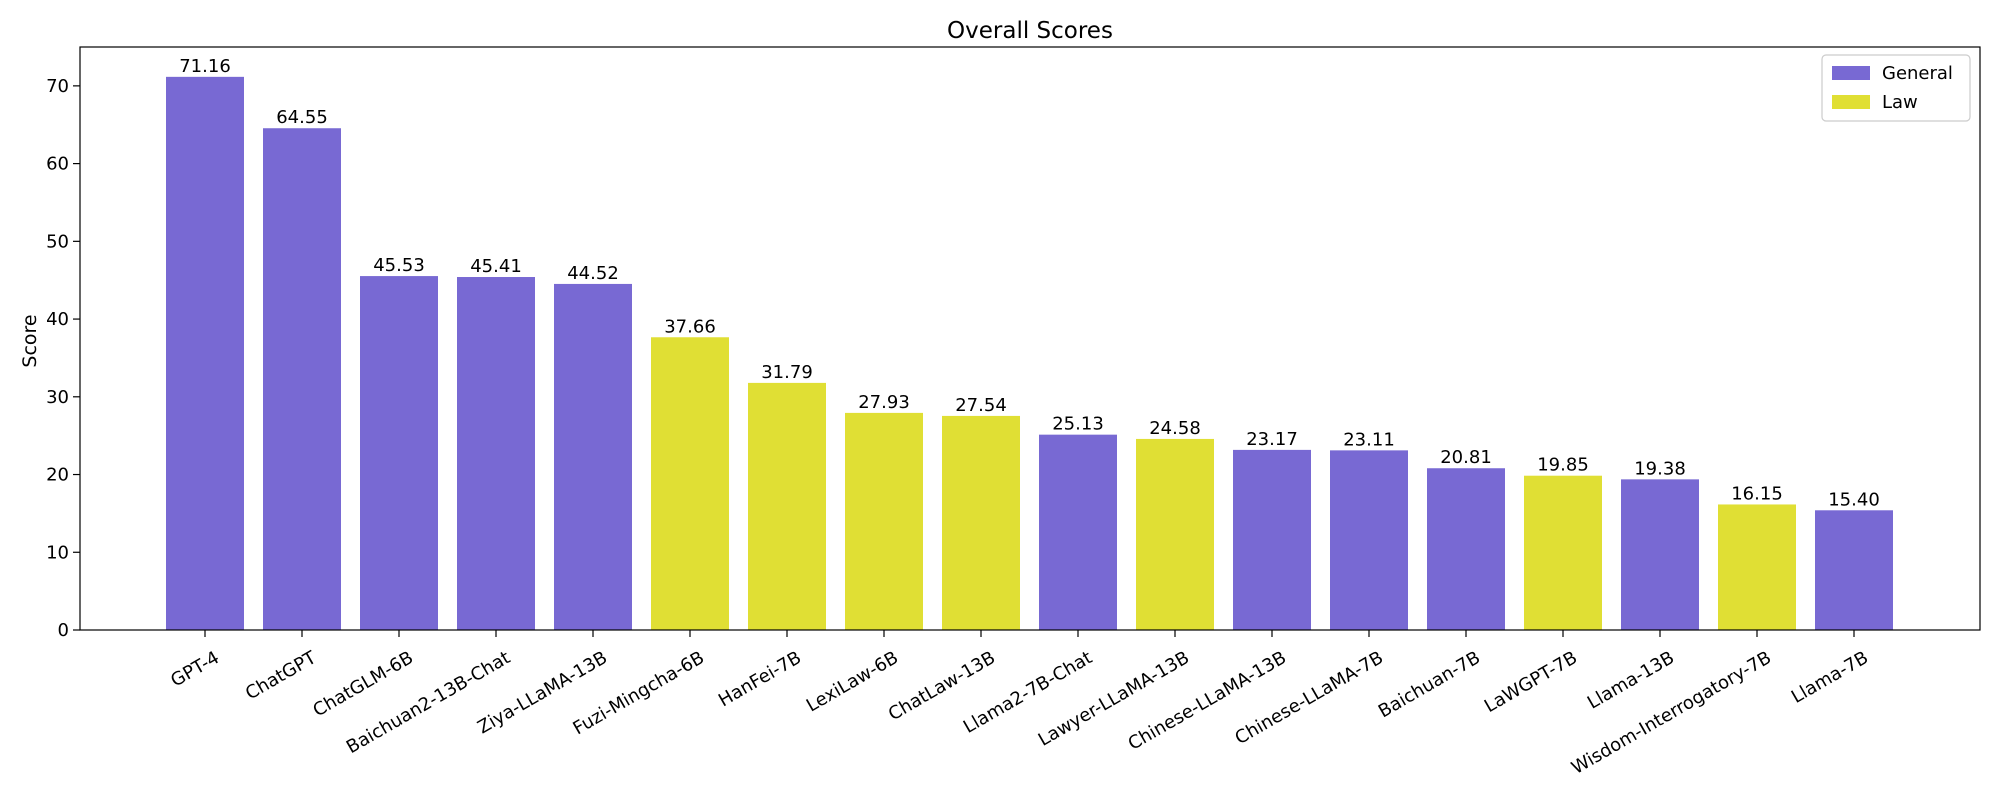 The width and height of the screenshot is (2000, 800). Describe the element at coordinates (1030, 31) in the screenshot. I see `chart-title: Overall Scores` at that location.